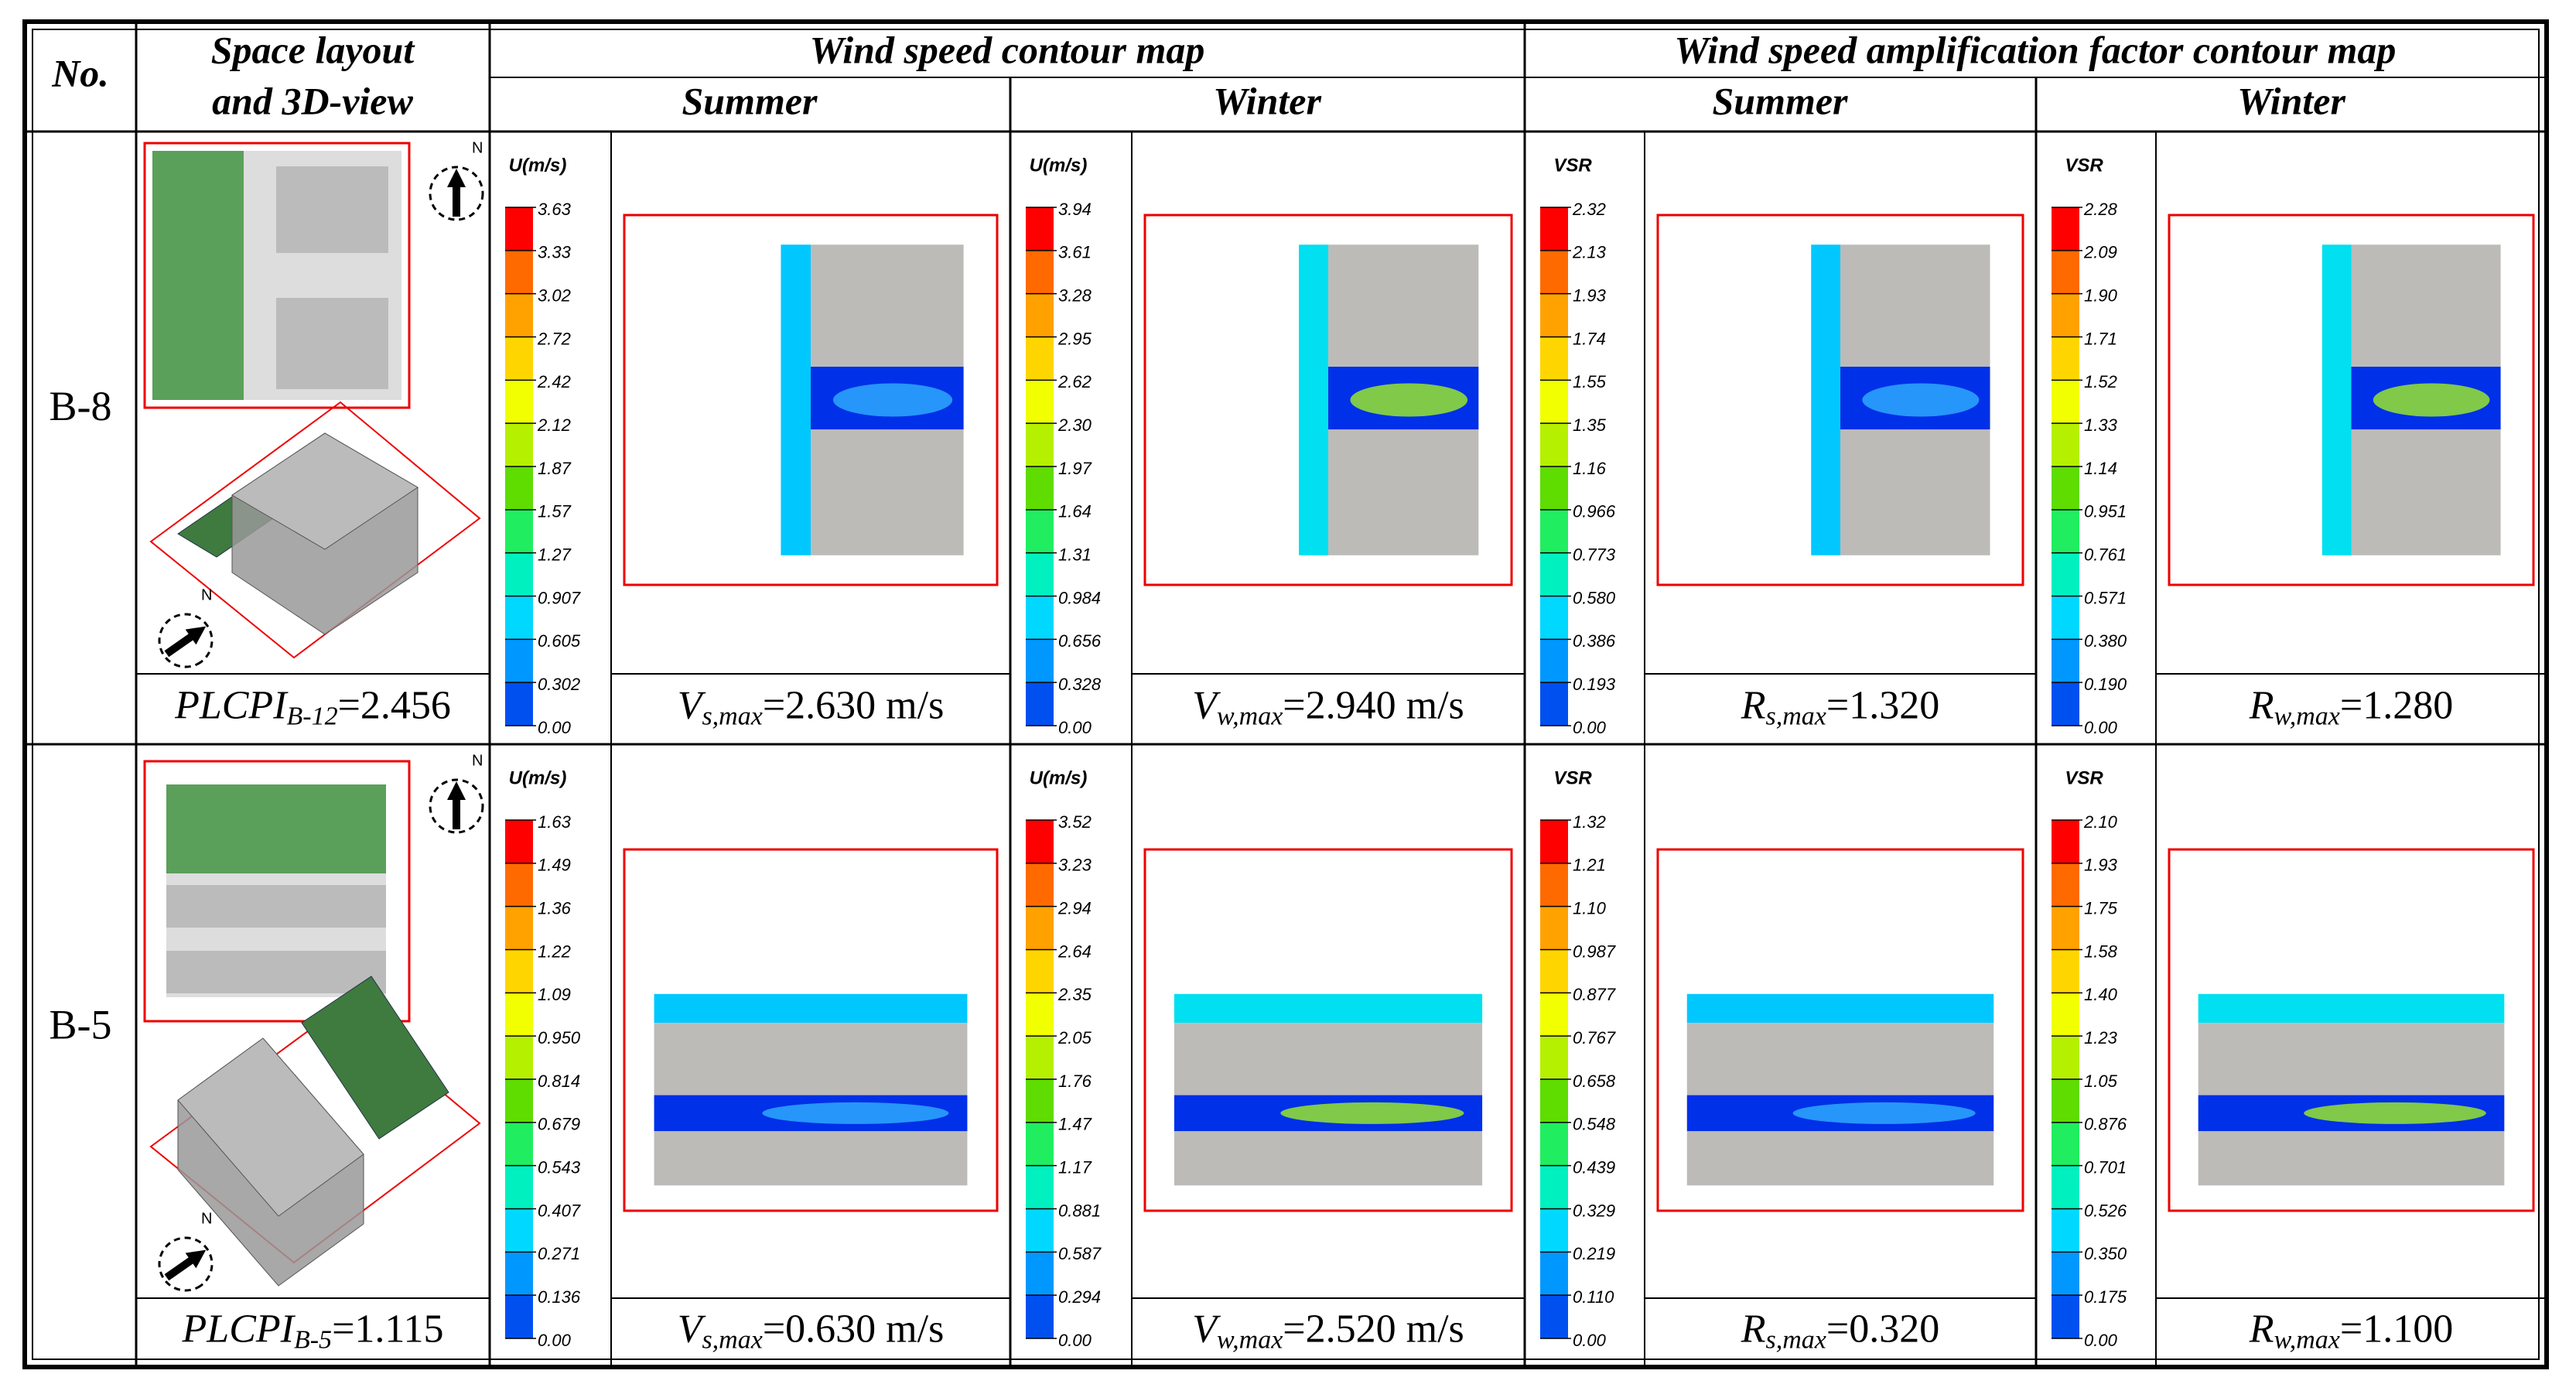  I want to click on colorbar-label: 2.95, so click(1074, 338).